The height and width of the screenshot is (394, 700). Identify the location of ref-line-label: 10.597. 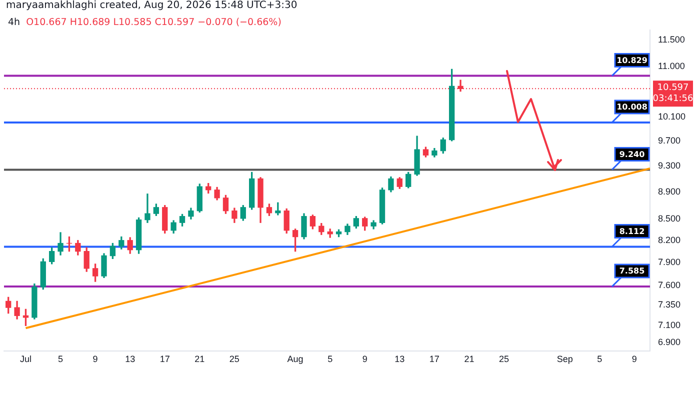
(673, 87).